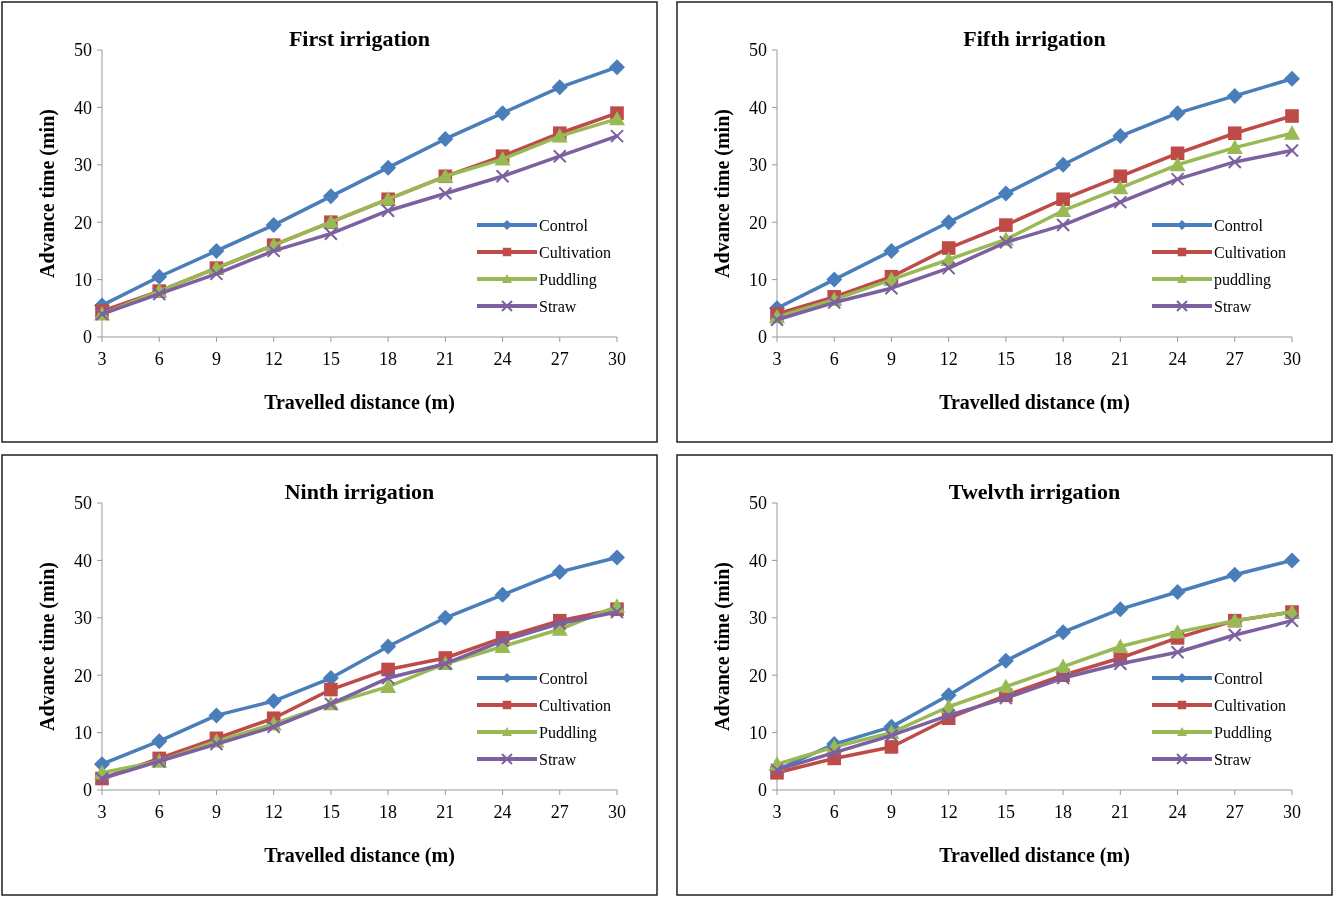 This screenshot has width=1338, height=901. Describe the element at coordinates (1034, 38) in the screenshot. I see `chart-title: Fifth irrigation` at that location.